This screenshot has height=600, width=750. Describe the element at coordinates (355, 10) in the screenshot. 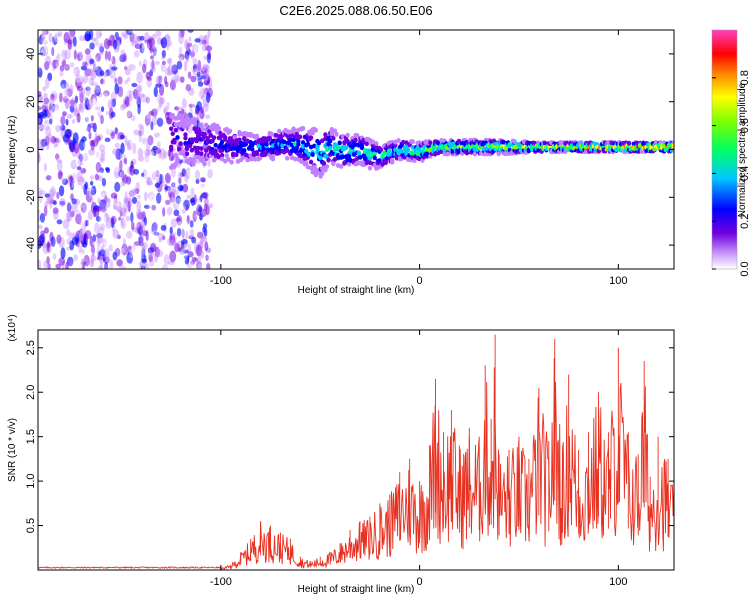

I see `chart-title: C2E6.2025.088.06.50.E06` at that location.